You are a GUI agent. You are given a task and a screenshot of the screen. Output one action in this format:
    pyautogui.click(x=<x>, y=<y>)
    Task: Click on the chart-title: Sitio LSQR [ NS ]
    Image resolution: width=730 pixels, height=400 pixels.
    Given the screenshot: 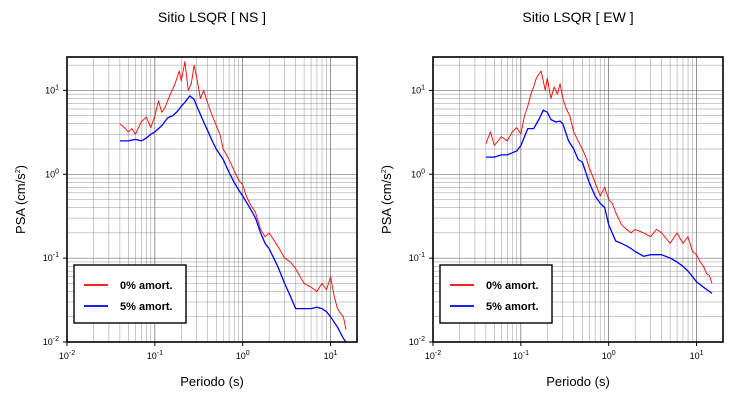 What is the action you would take?
    pyautogui.click(x=212, y=17)
    